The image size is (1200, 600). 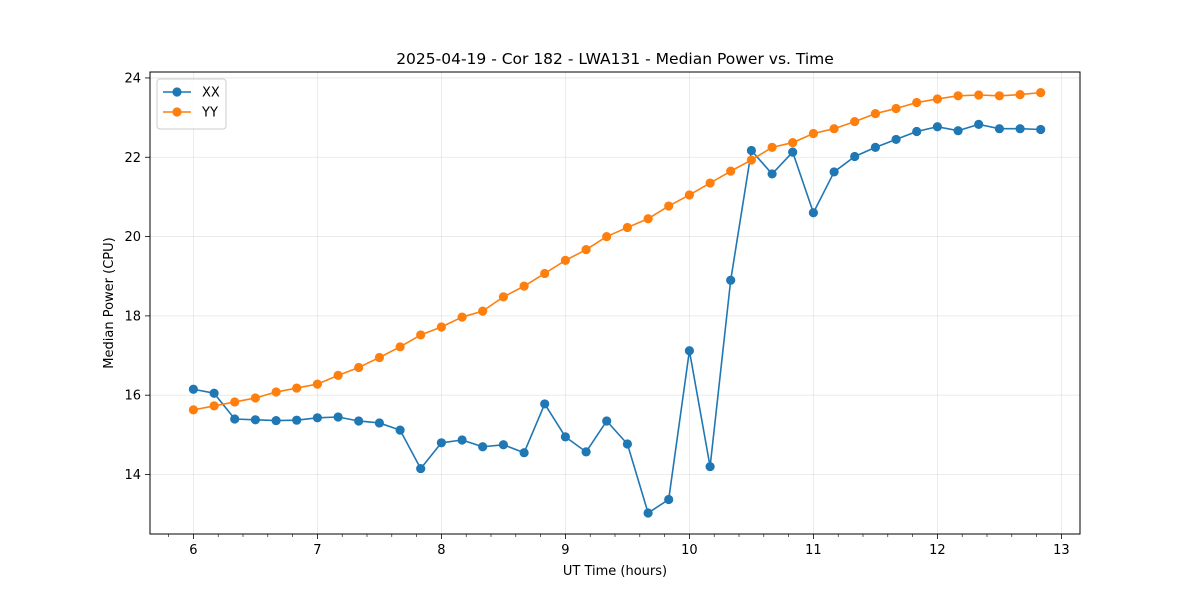 What do you see at coordinates (937, 550) in the screenshot?
I see `x-tick-label: 12` at bounding box center [937, 550].